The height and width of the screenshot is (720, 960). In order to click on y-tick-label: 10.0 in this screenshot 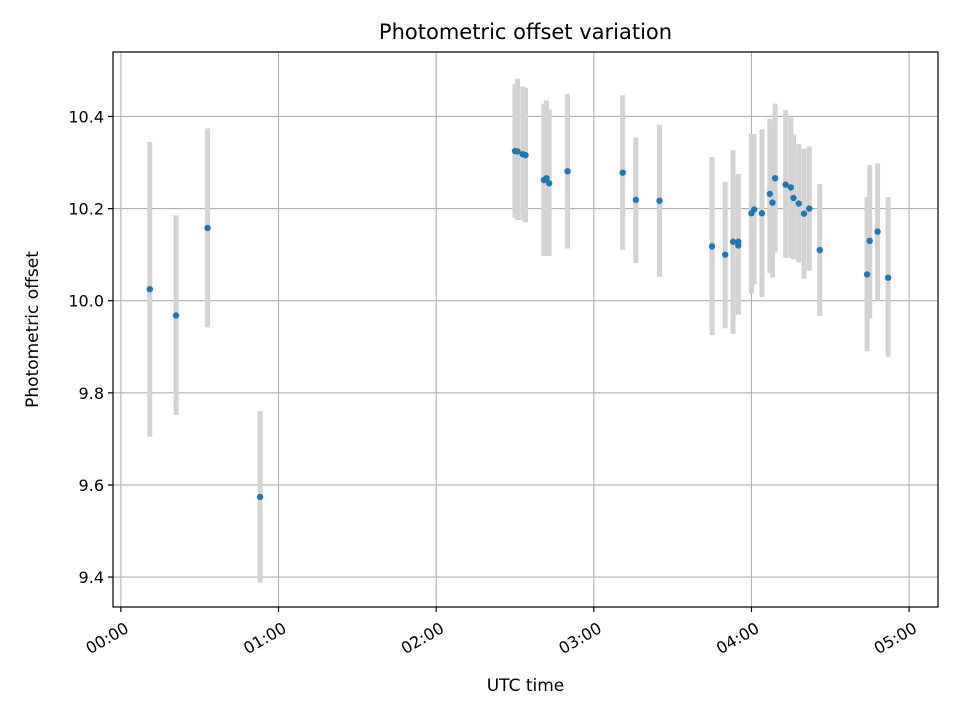, I will do `click(86, 301)`.